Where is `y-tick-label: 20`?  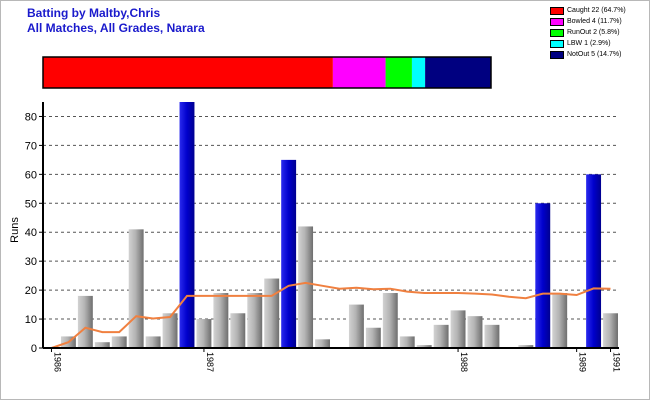
y-tick-label: 20 is located at coordinates (31, 291).